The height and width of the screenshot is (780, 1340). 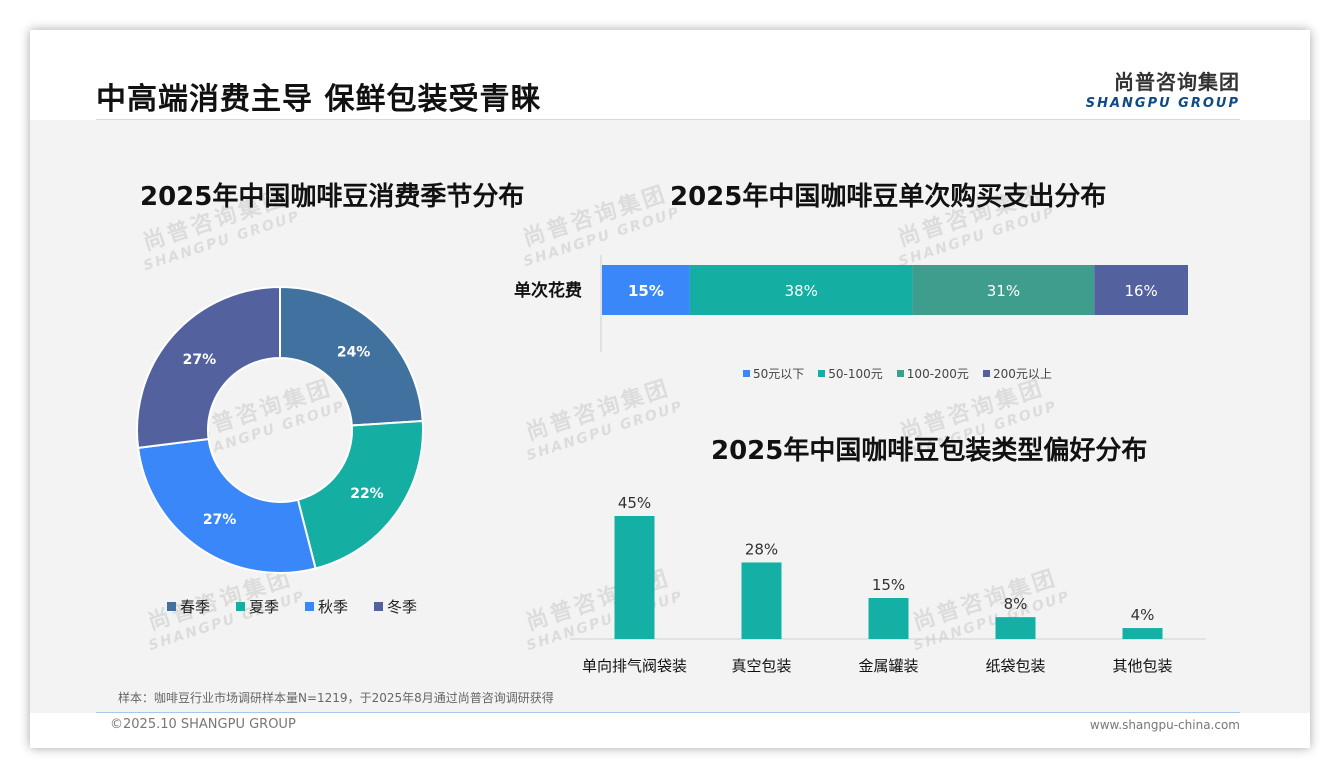 What do you see at coordinates (761, 549) in the screenshot?
I see `bar-value-label: 28%` at bounding box center [761, 549].